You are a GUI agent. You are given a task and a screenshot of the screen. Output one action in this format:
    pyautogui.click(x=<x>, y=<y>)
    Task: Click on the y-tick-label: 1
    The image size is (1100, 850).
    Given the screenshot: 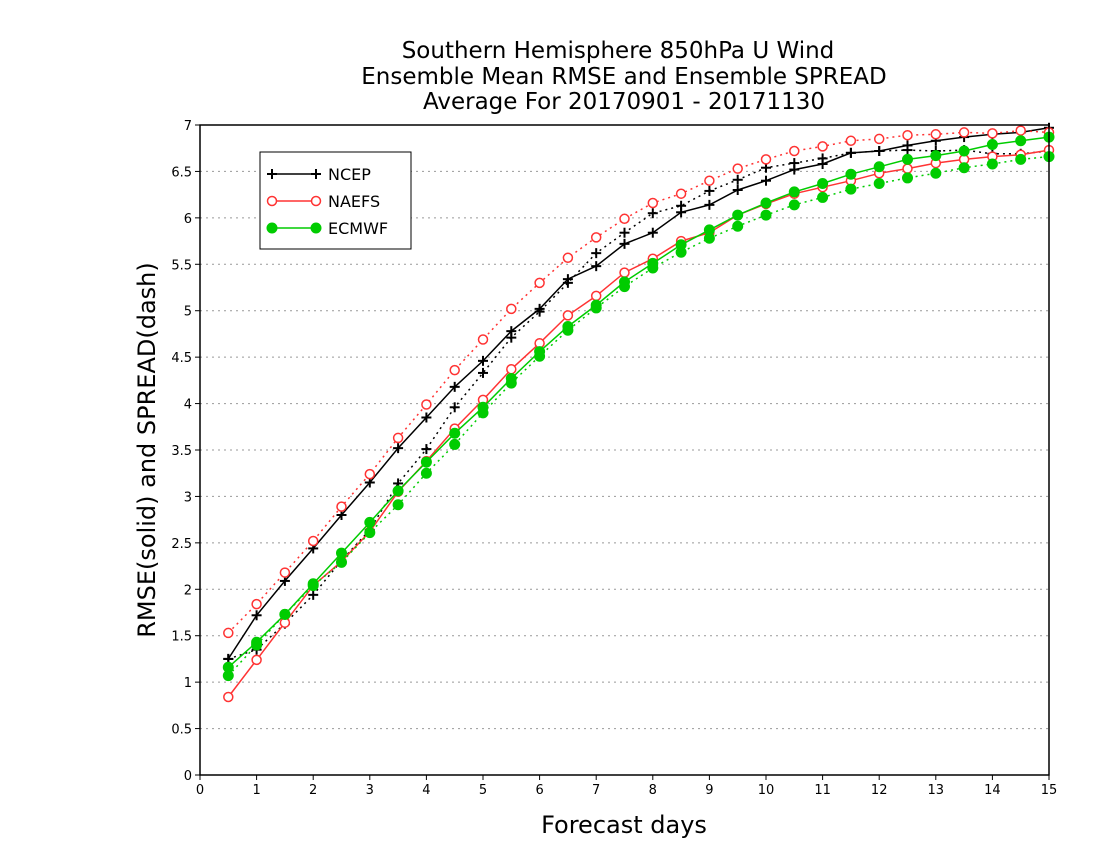 What is the action you would take?
    pyautogui.click(x=188, y=683)
    